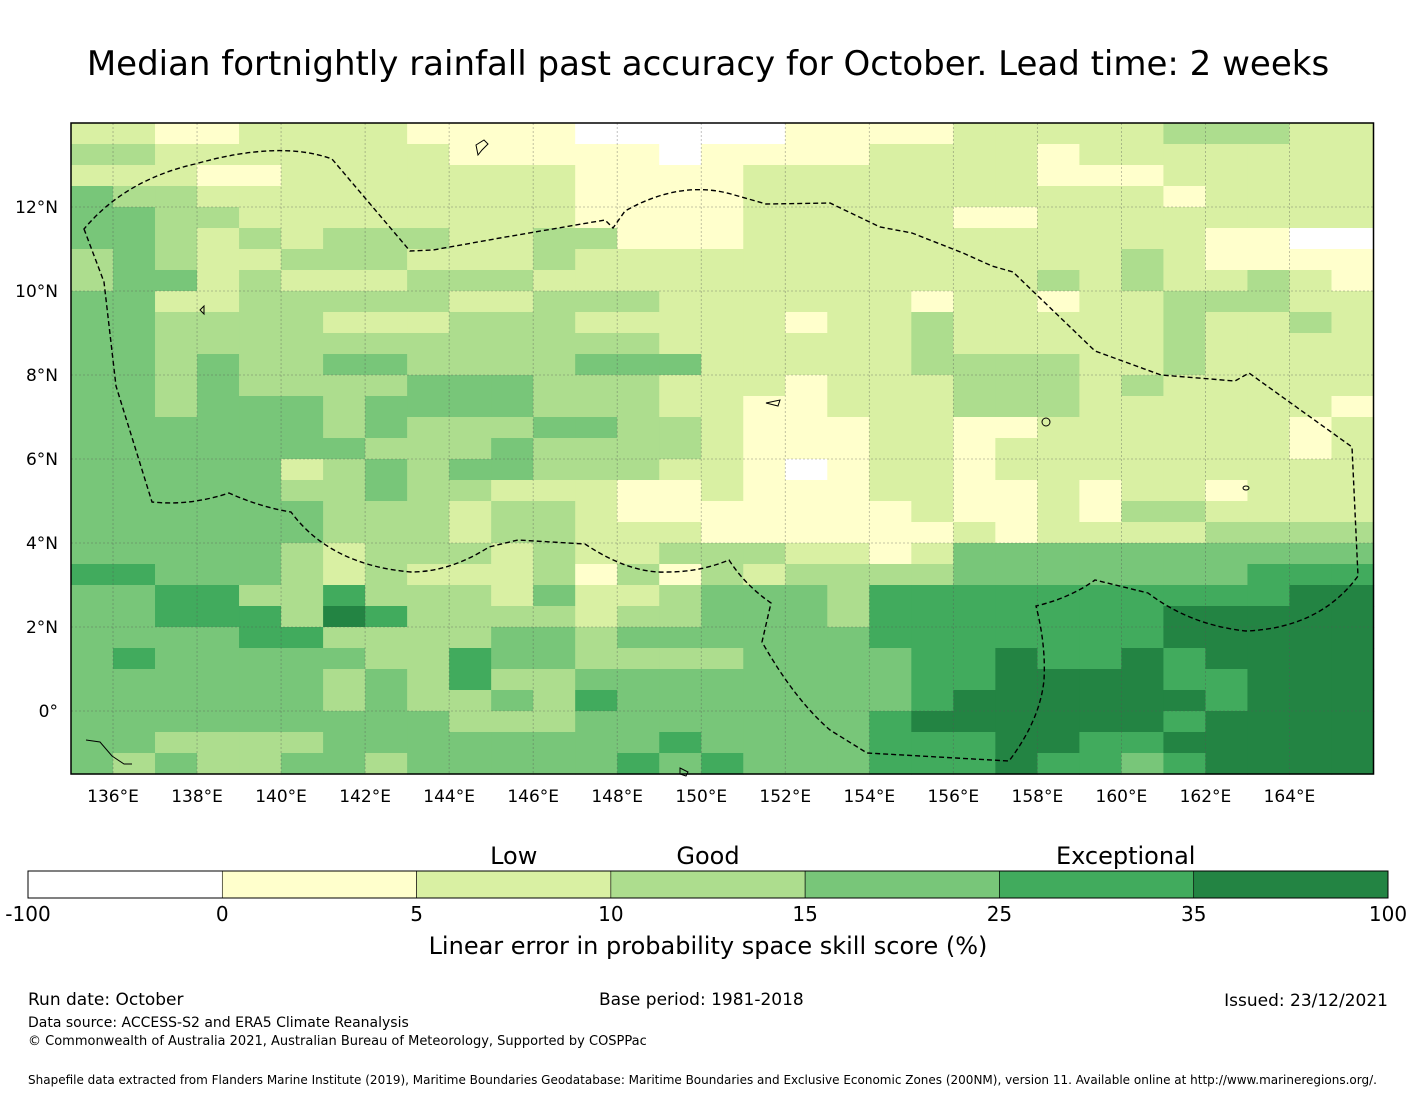 The height and width of the screenshot is (1095, 1416). What do you see at coordinates (805, 914) in the screenshot?
I see `colorbar-tick-label: 15` at bounding box center [805, 914].